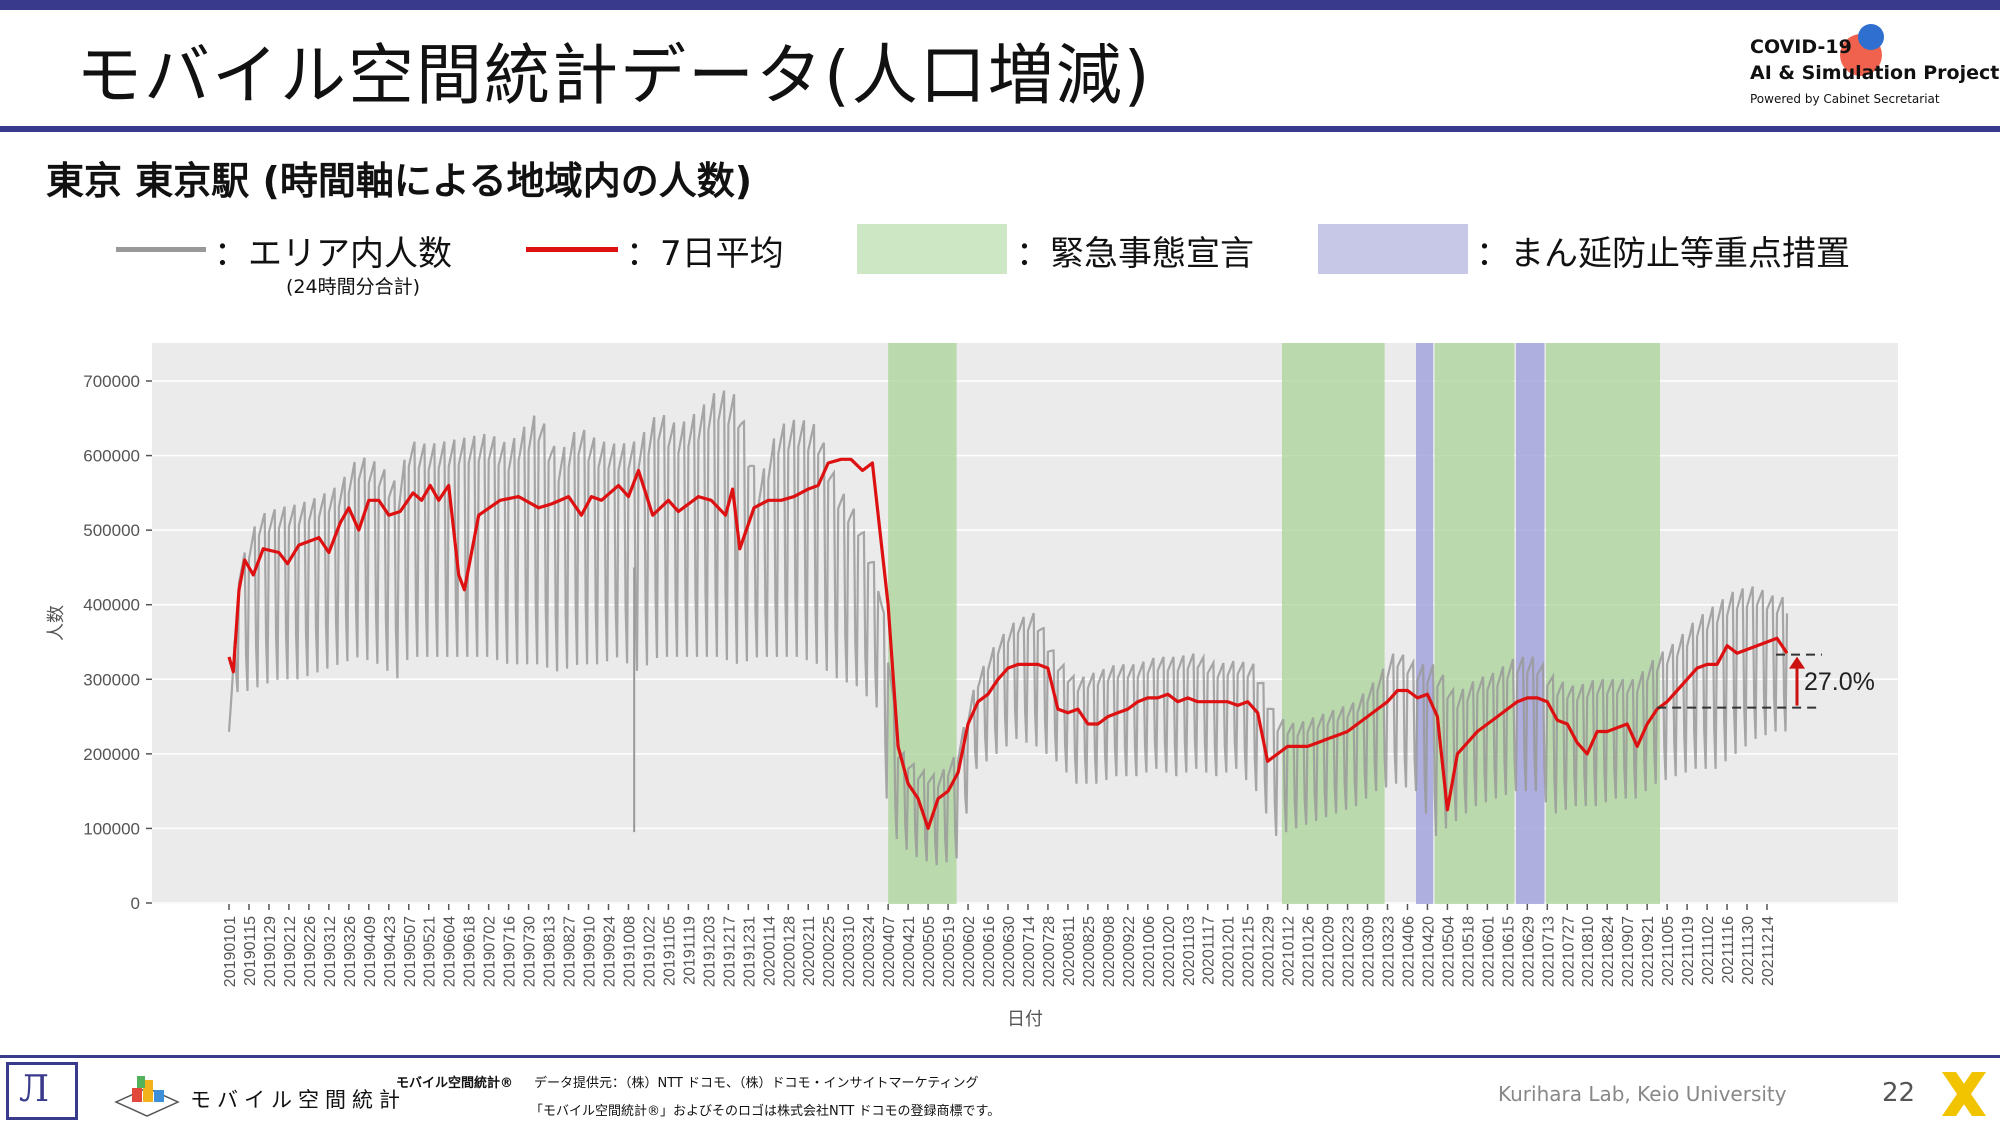  I want to click on y-tick-label: 0, so click(135, 903).